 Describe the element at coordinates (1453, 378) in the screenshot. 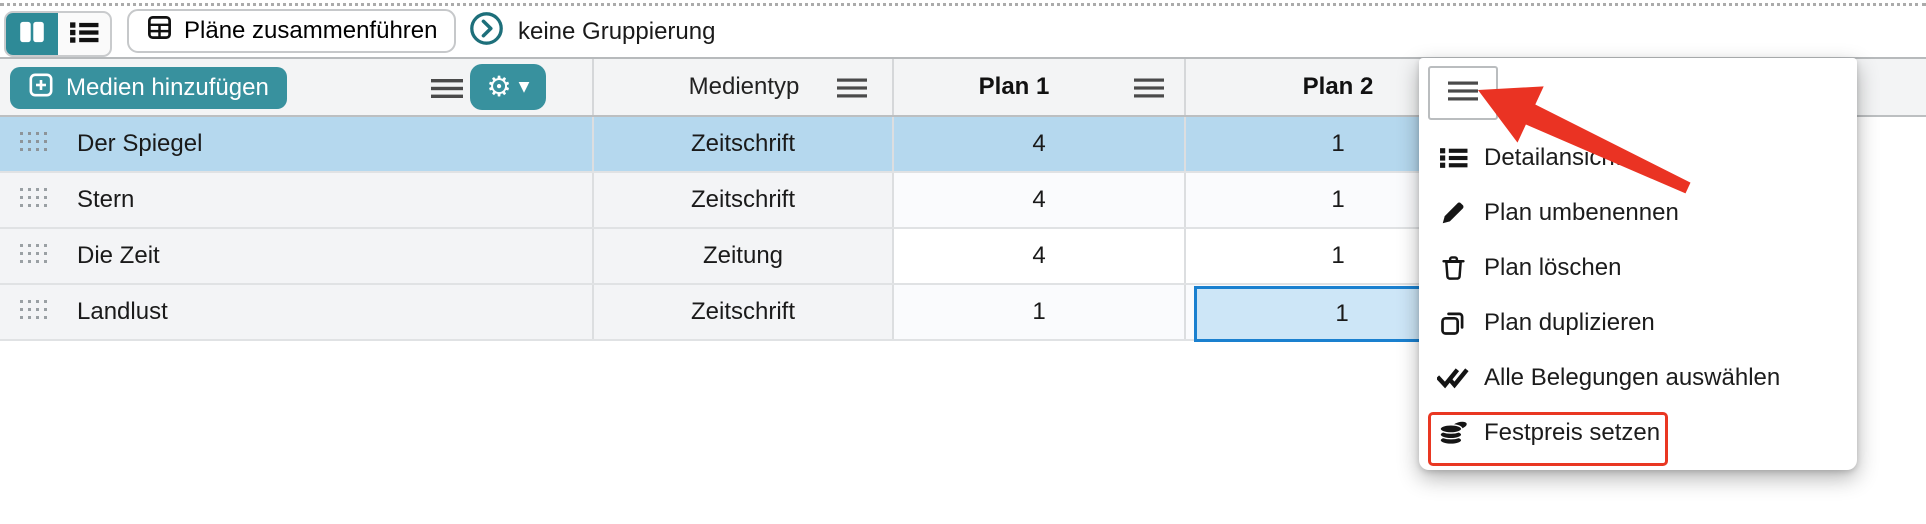

I see `double-check-icon` at that location.